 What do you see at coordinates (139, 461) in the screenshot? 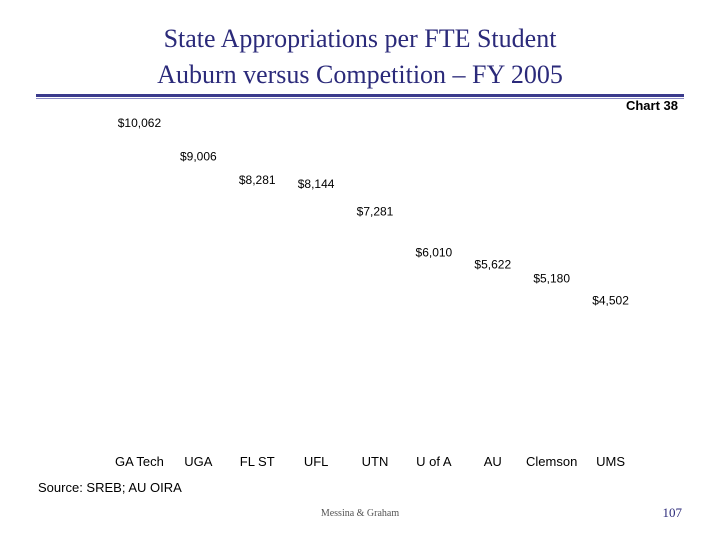
I see `category-label: GA Tech` at bounding box center [139, 461].